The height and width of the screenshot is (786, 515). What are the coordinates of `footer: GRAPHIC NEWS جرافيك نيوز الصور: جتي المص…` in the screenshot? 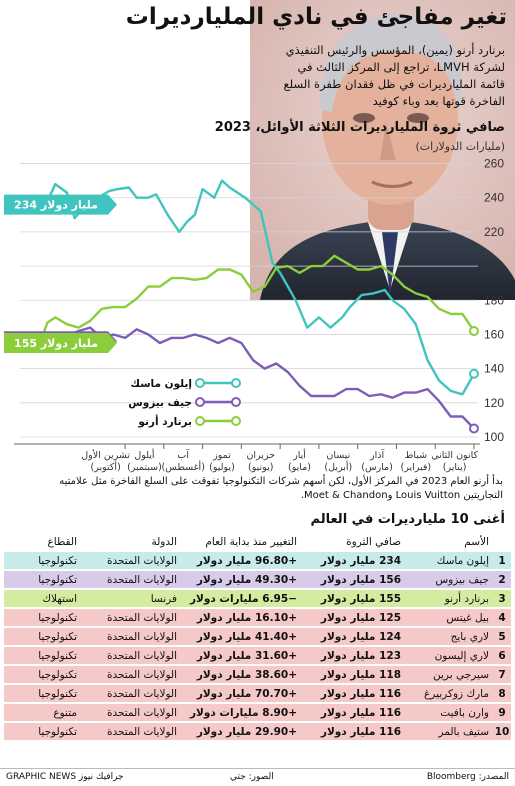 It's located at (257, 777).